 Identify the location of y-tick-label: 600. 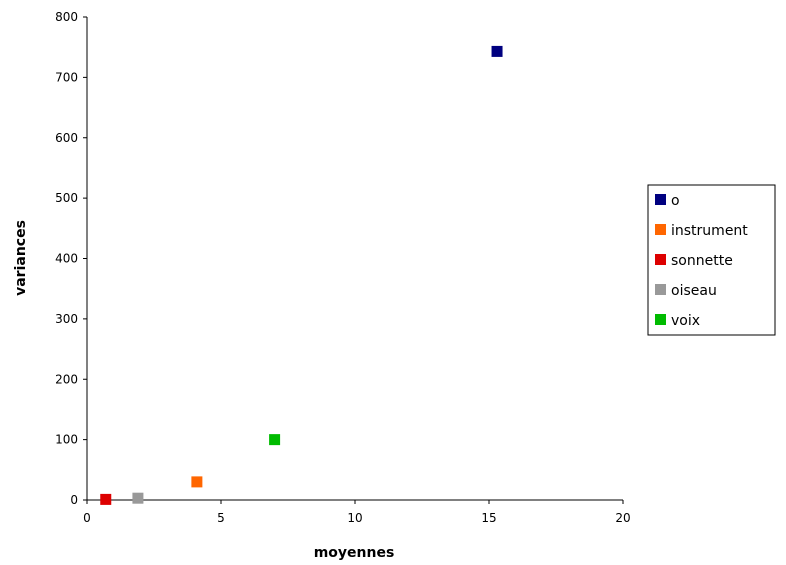
(66, 138).